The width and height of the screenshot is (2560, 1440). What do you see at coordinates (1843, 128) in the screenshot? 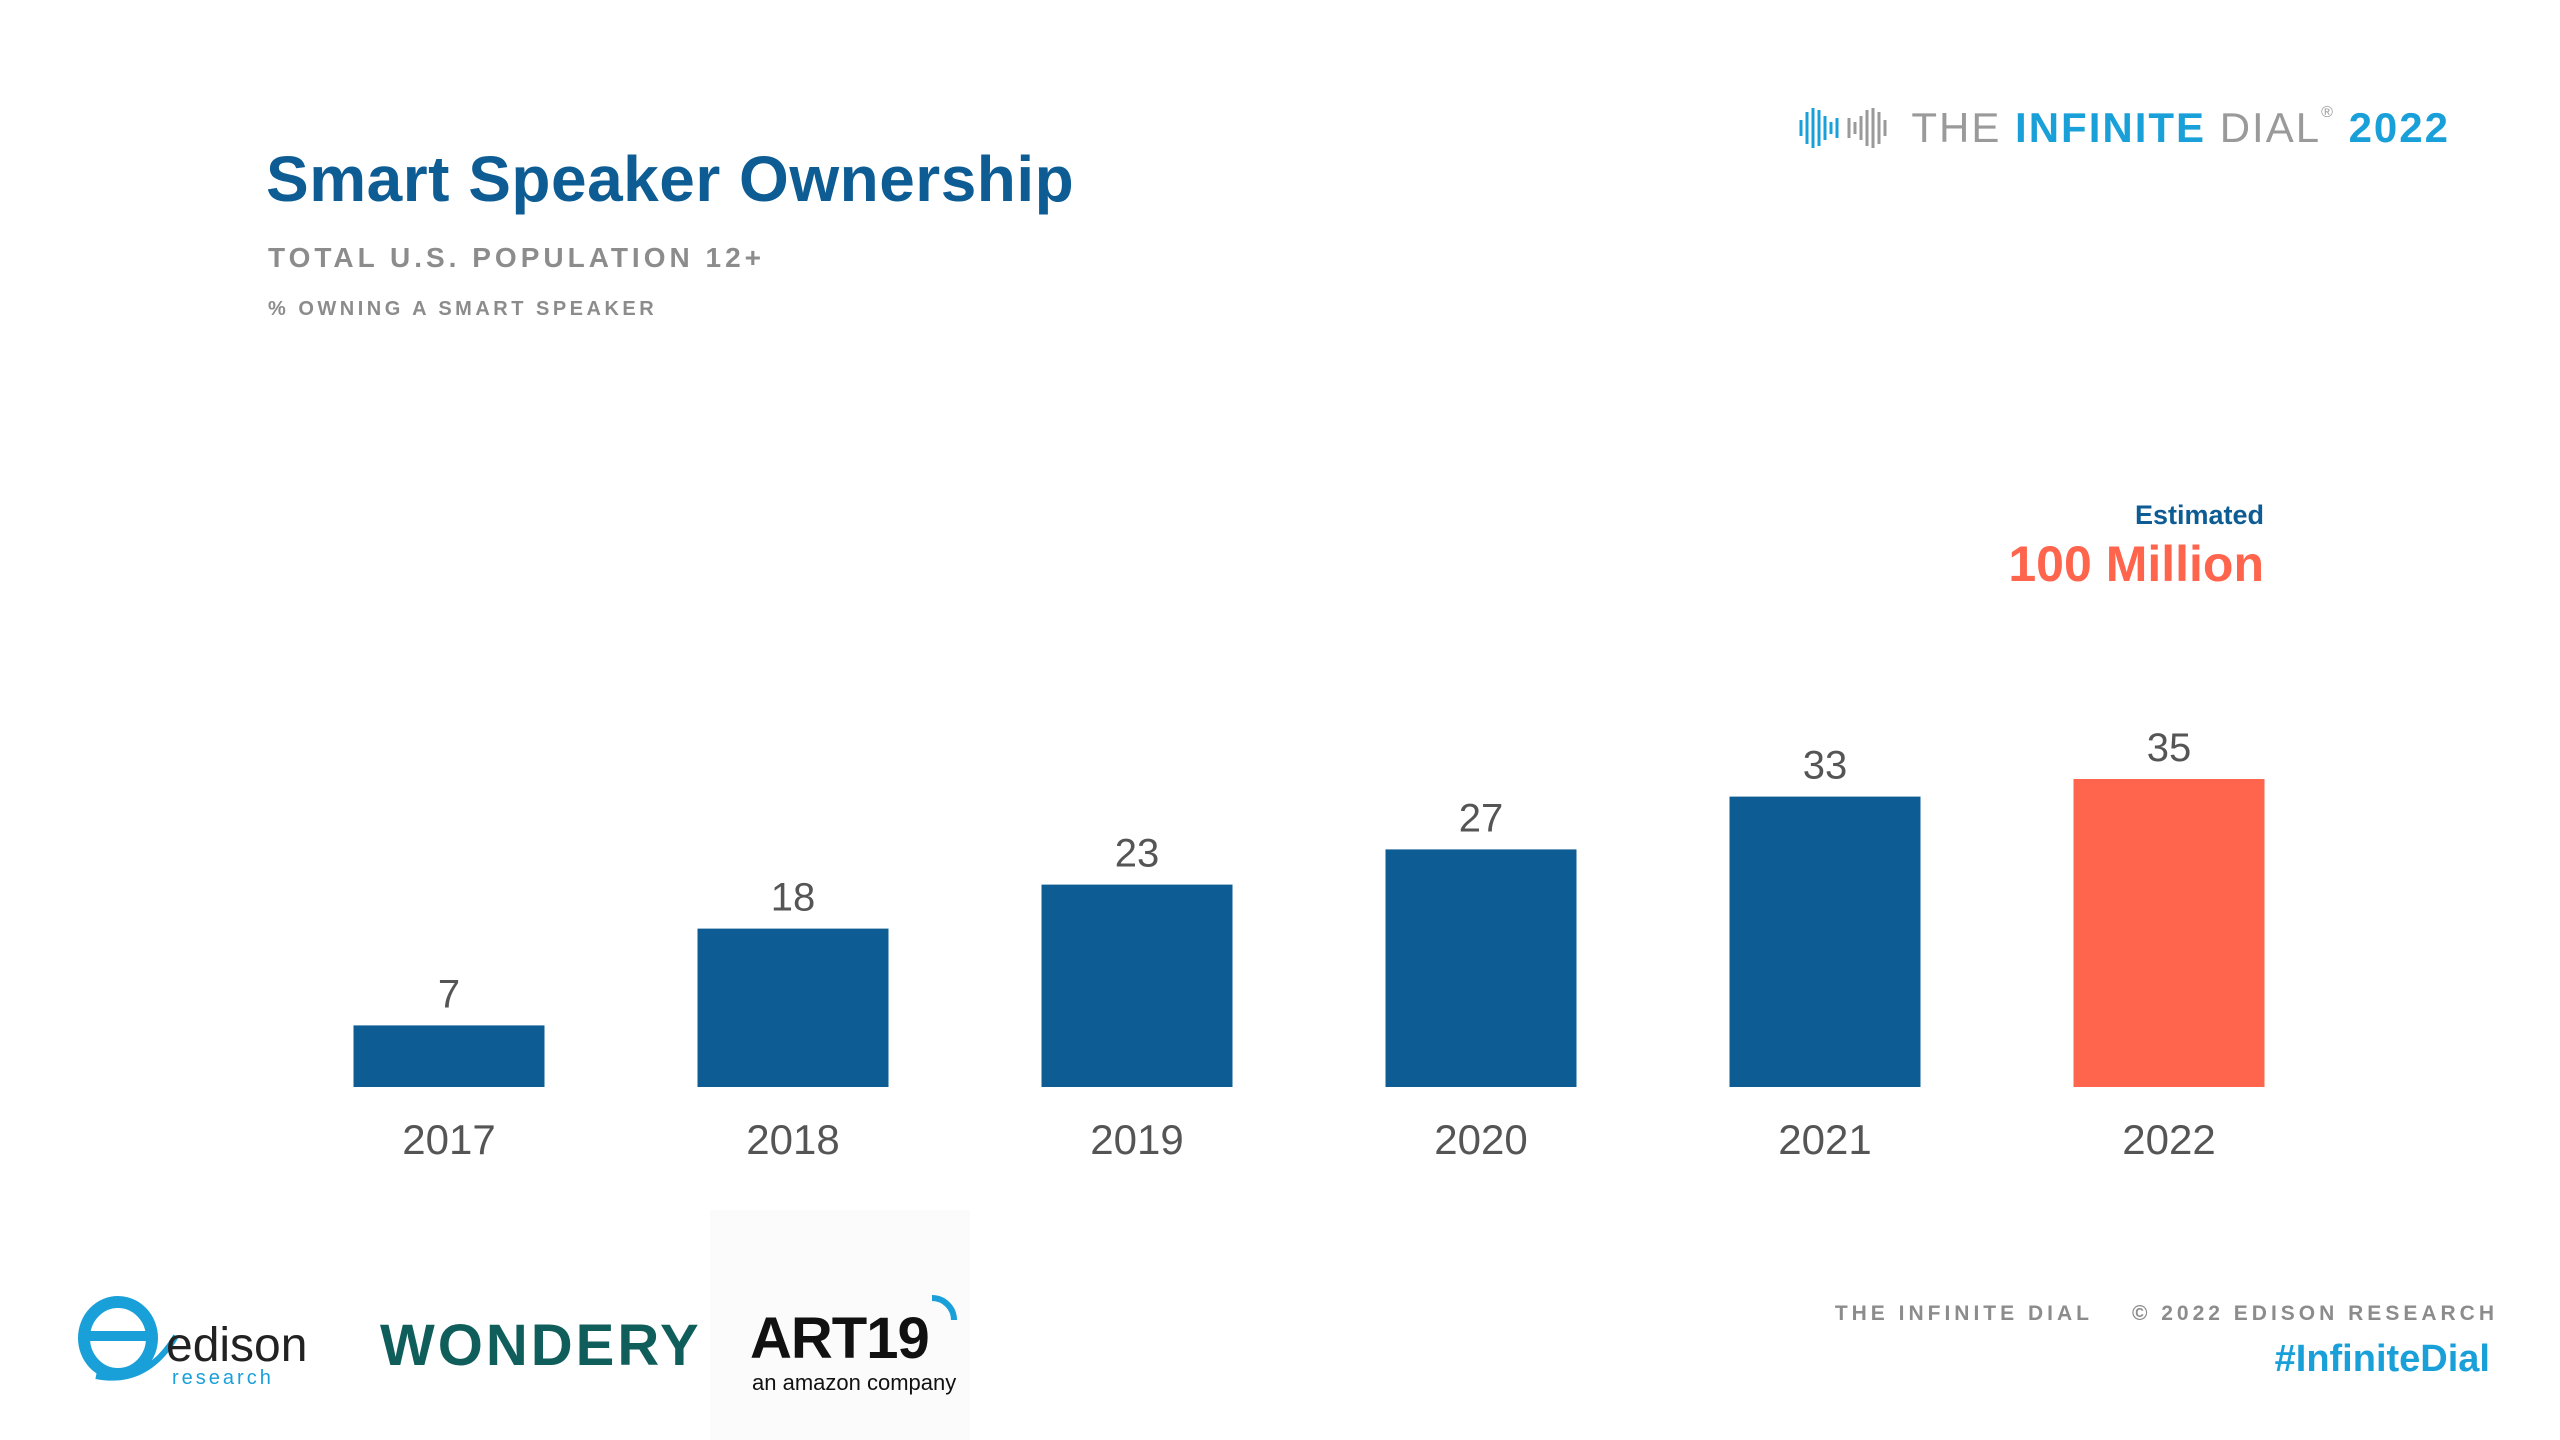
I see `infinite-dial-logo-icon` at bounding box center [1843, 128].